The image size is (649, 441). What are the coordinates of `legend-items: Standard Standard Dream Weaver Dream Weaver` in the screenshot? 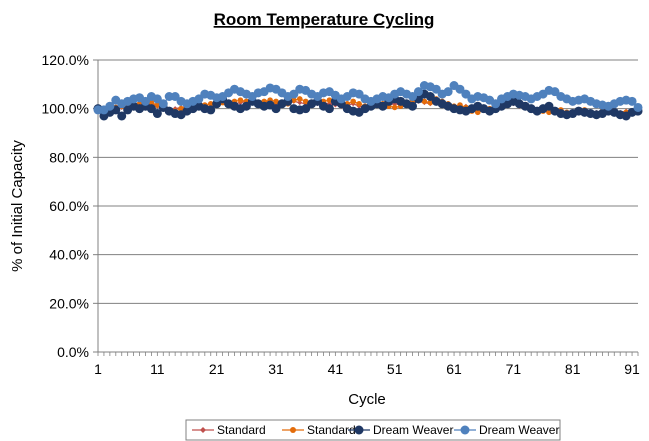 It's located at (375, 430).